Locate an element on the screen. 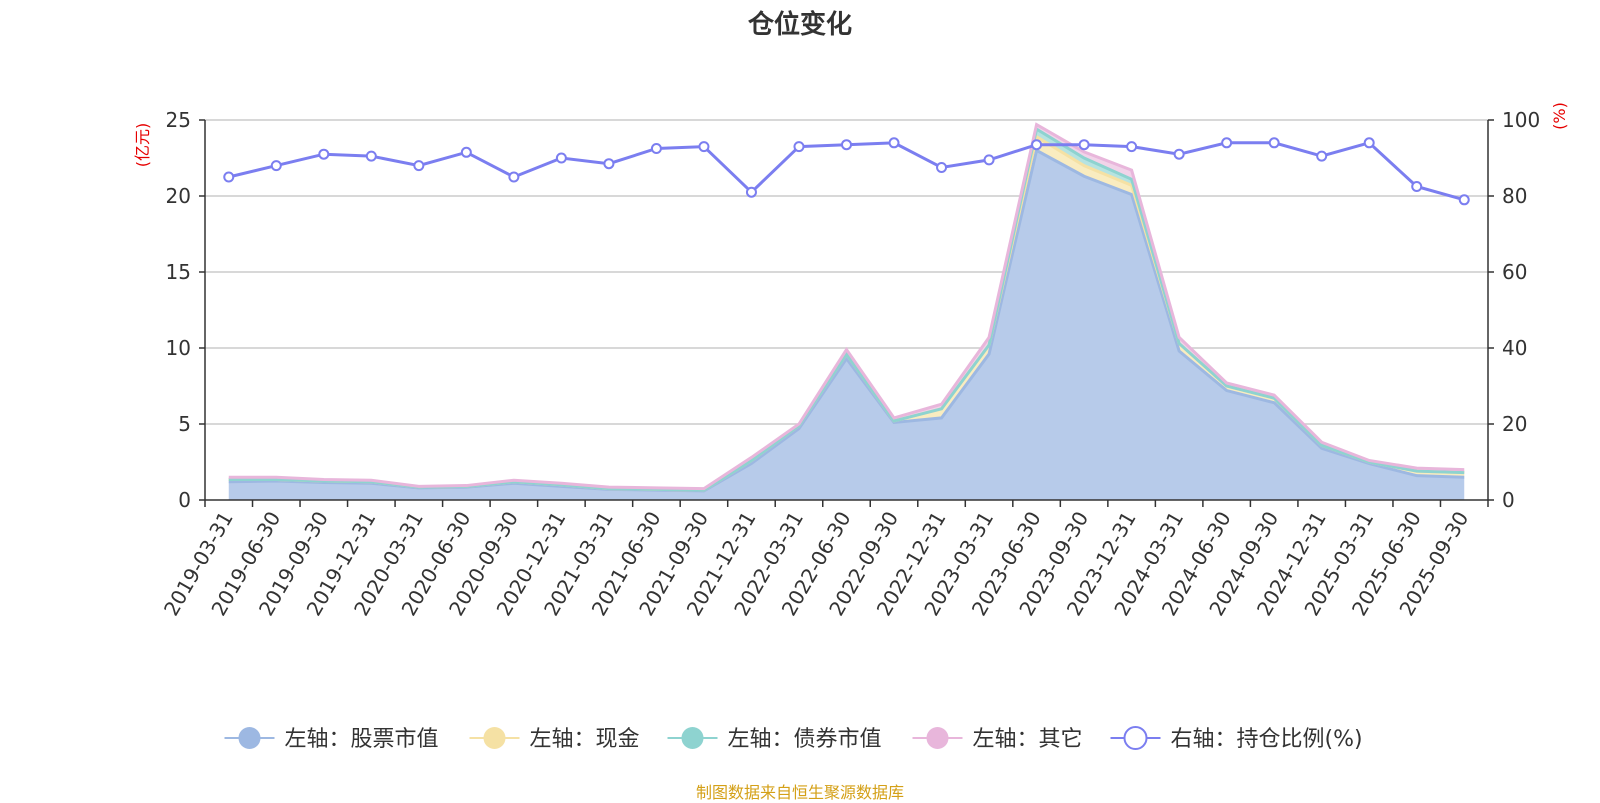 The width and height of the screenshot is (1600, 803). legend-label: 右轴：持仓比例(%) is located at coordinates (1267, 739).